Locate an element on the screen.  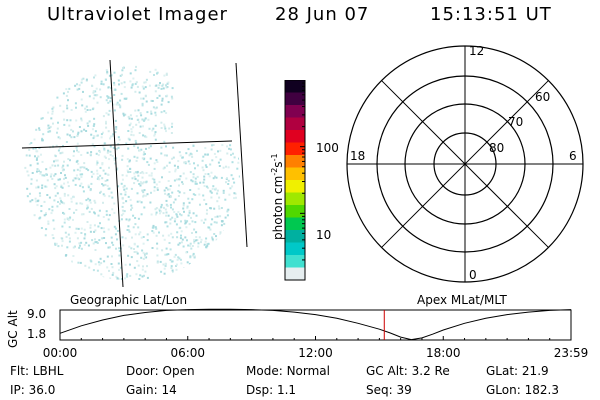
colorbar-tick-label: 100 is located at coordinates (327, 148).